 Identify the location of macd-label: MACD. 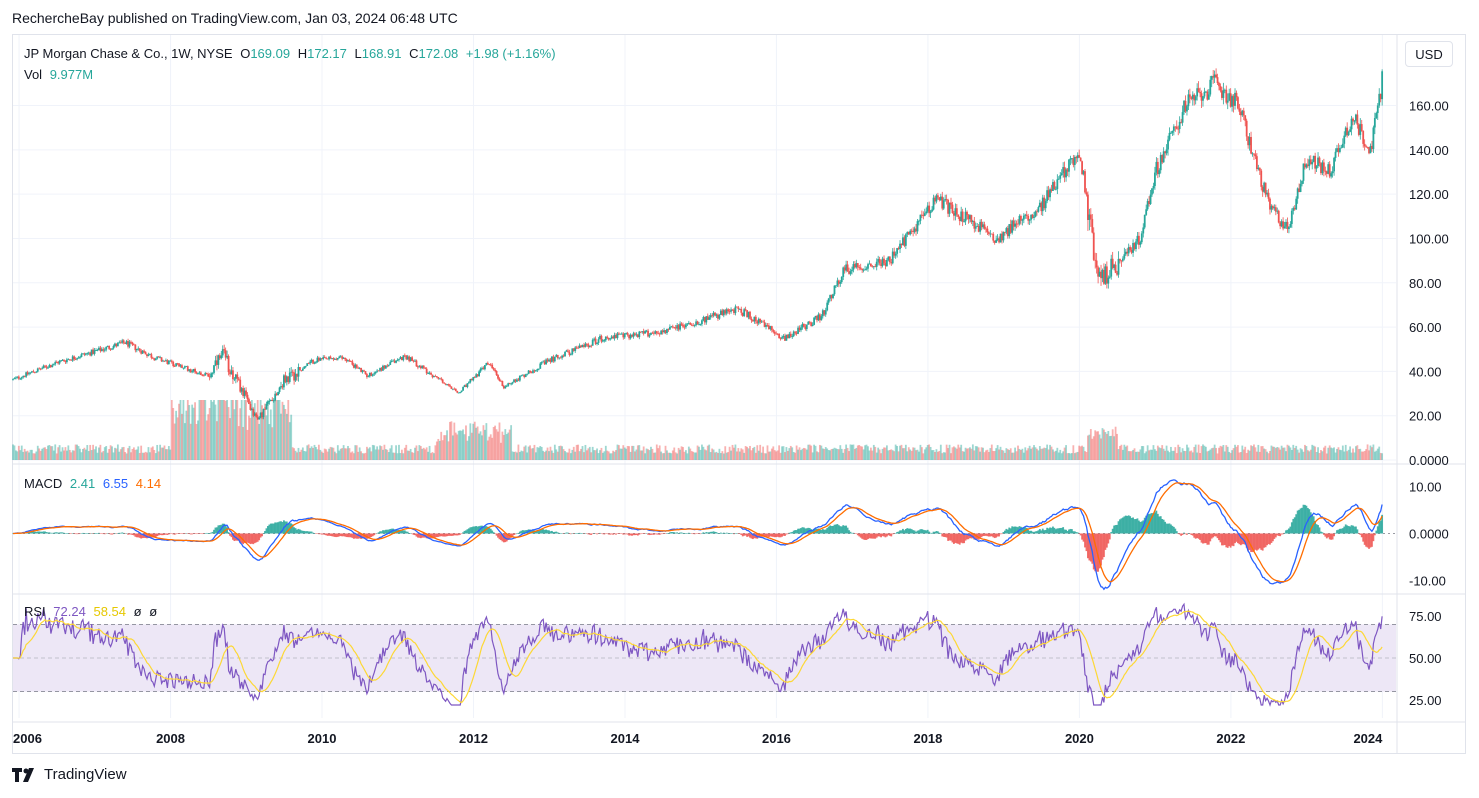
(43, 483).